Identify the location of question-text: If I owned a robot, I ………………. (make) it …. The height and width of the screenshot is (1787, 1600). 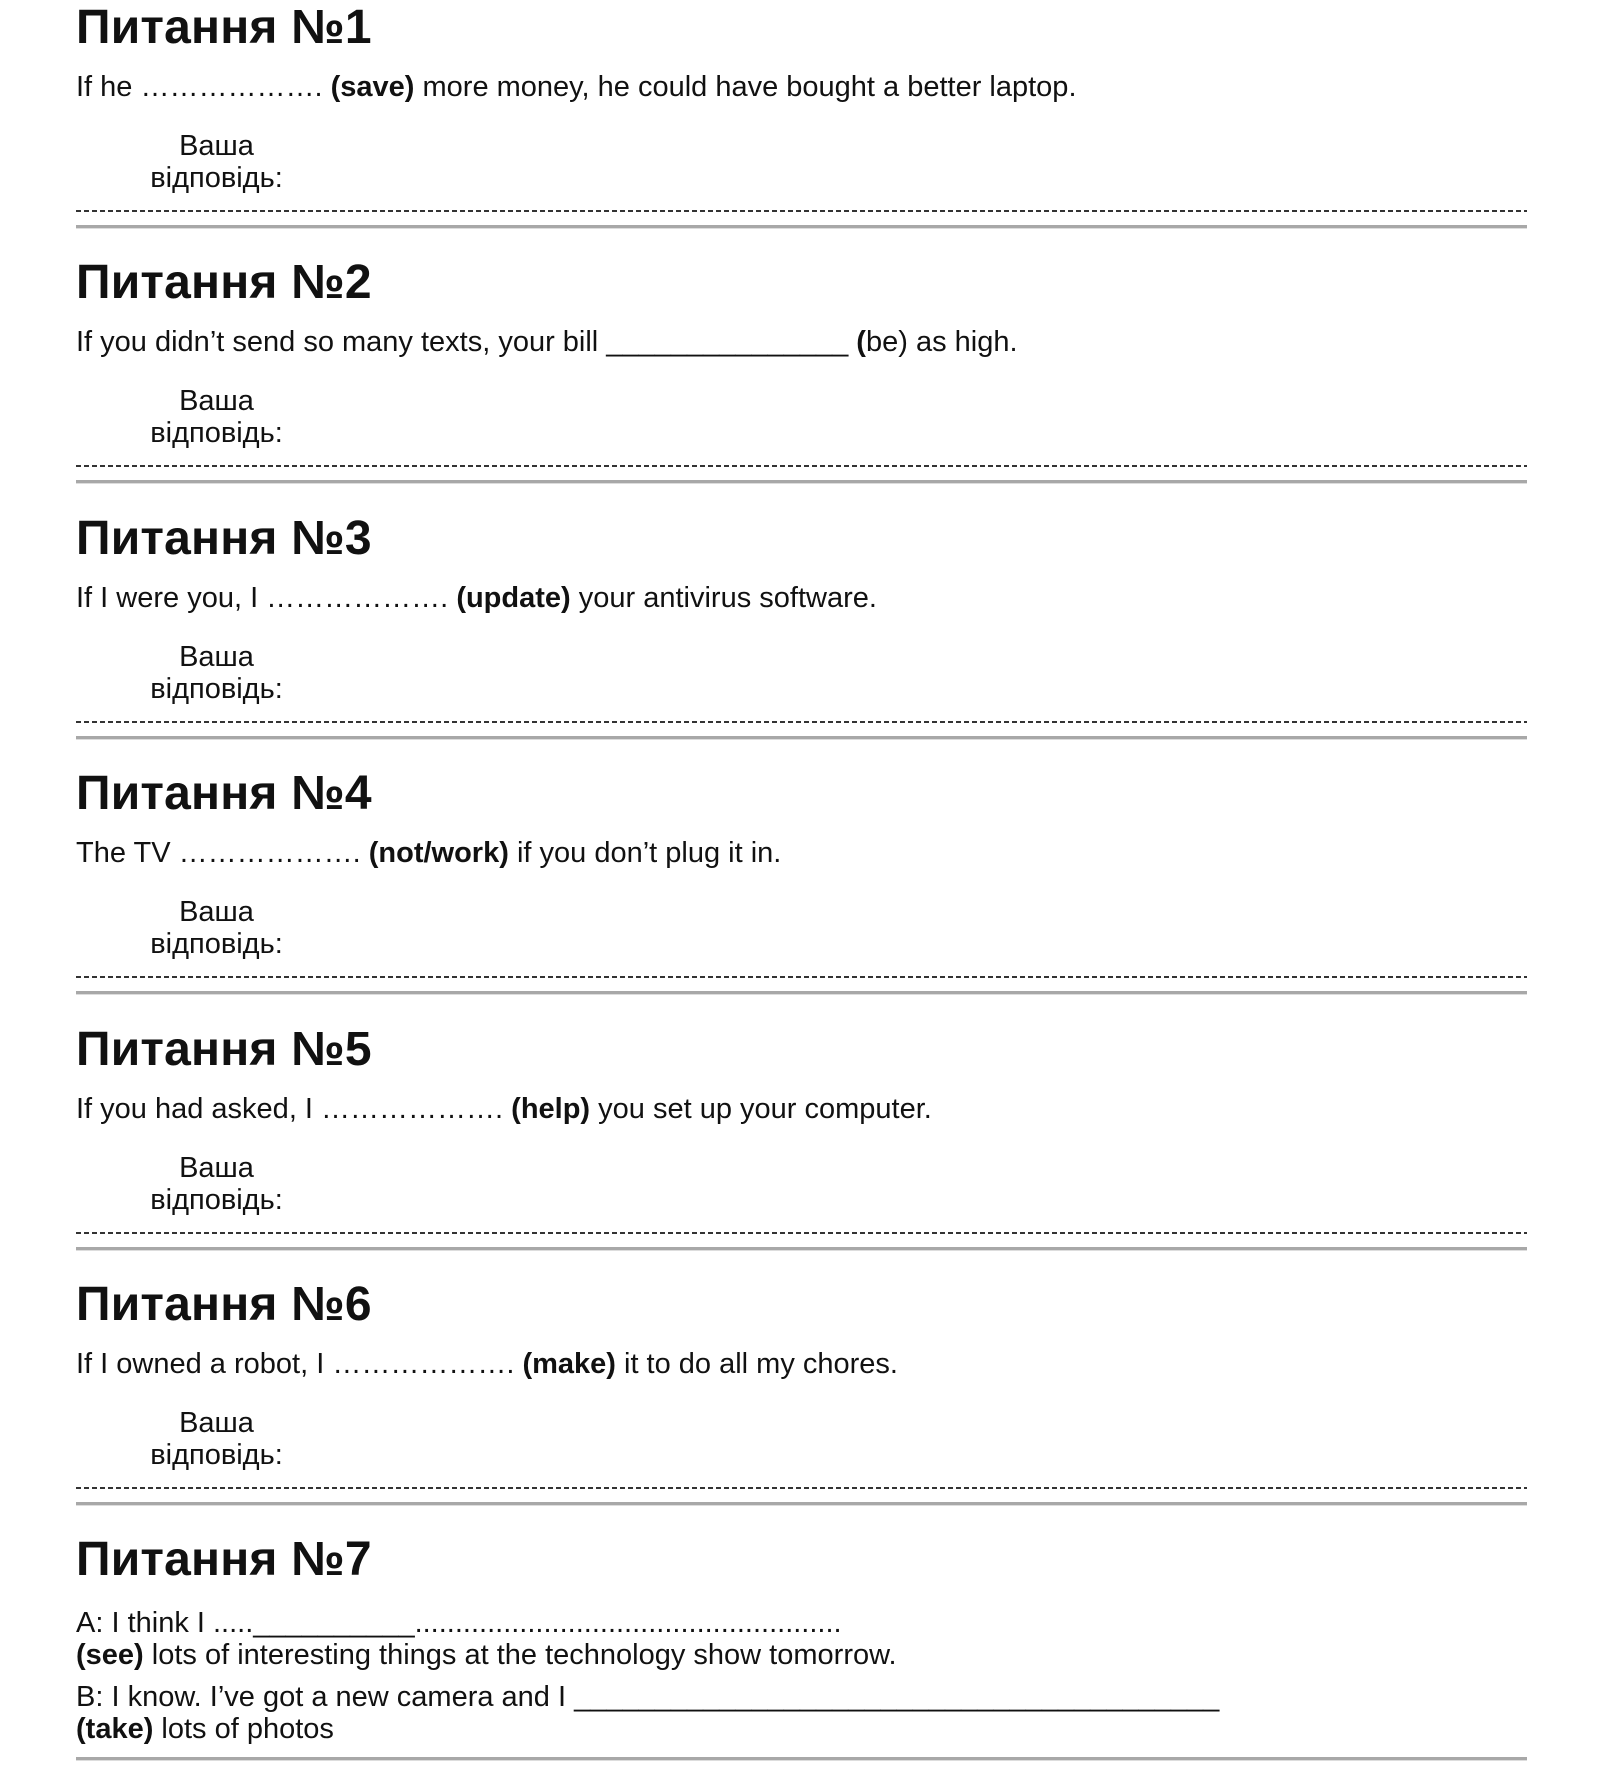
(487, 1364).